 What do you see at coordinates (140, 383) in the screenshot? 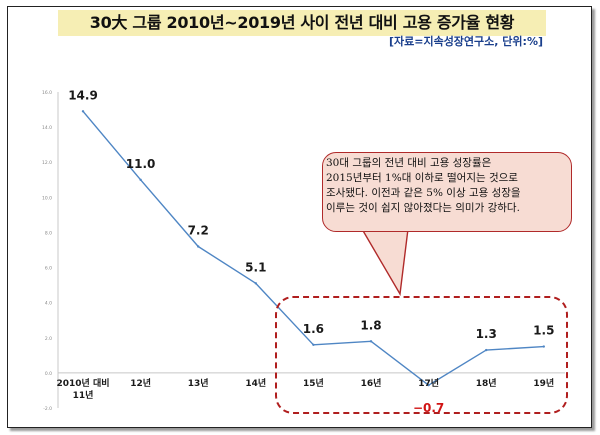
I see `x-tick-label: 12년` at bounding box center [140, 383].